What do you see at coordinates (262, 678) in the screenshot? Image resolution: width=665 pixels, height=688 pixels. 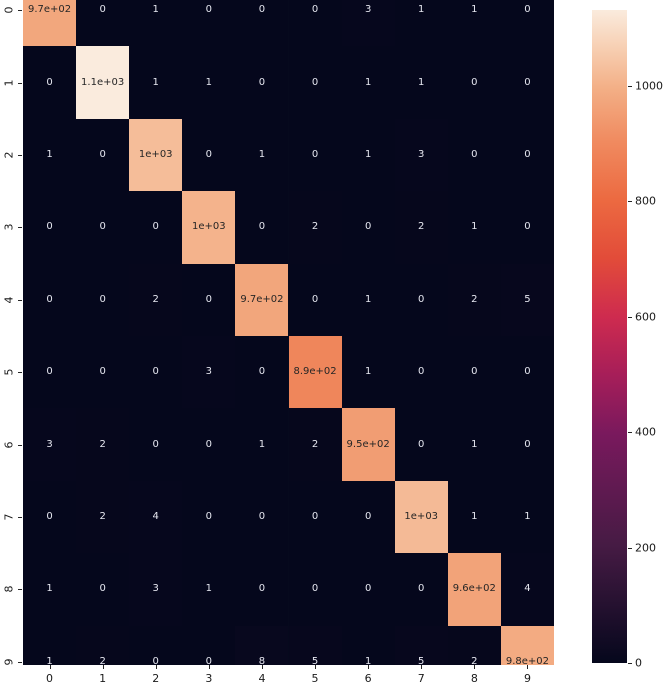 I see `x-tick-label: 4` at bounding box center [262, 678].